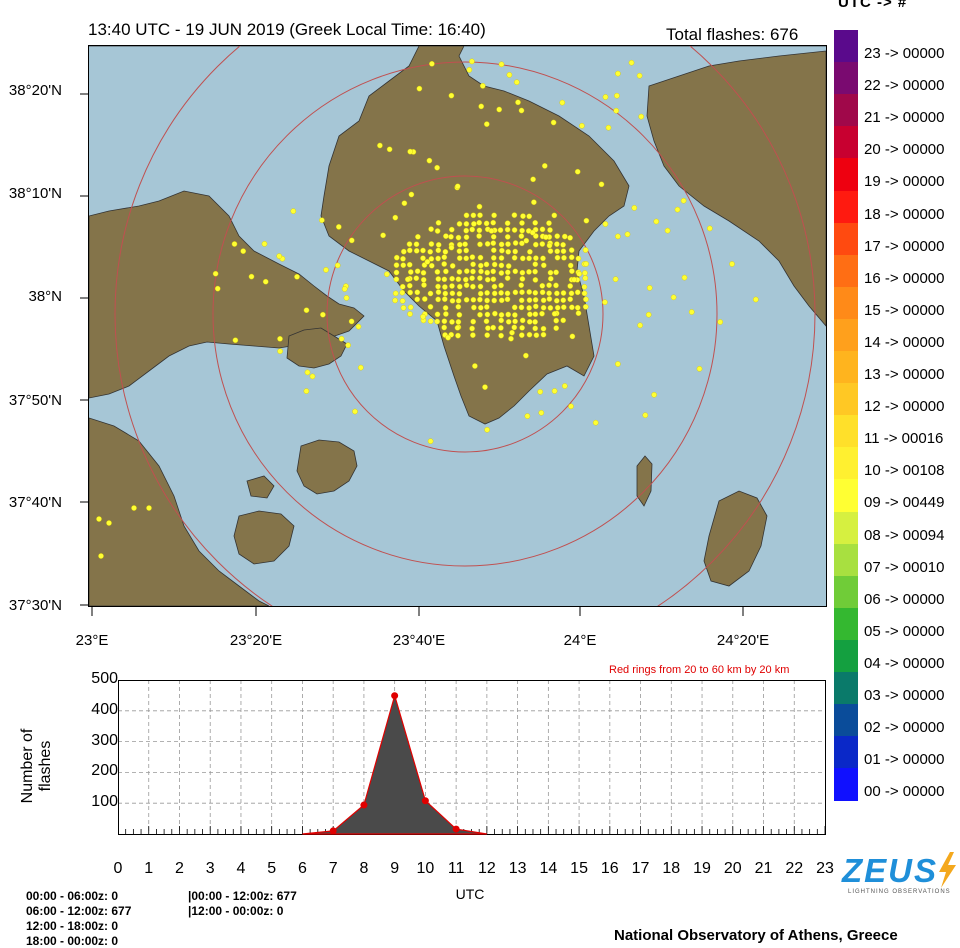 This screenshot has height=948, width=960. I want to click on legend-label: 22 -> 00000, so click(904, 86).